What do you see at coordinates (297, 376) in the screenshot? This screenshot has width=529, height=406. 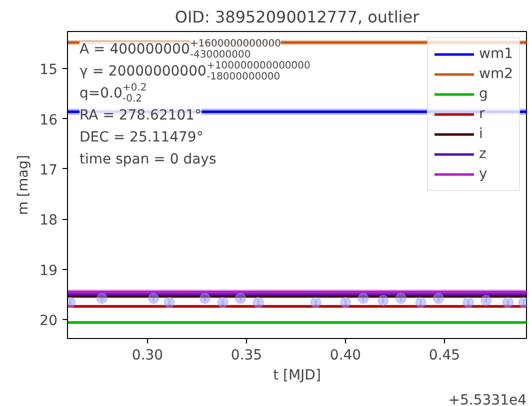 I see `x-axis-title: t [MJD]` at bounding box center [297, 376].